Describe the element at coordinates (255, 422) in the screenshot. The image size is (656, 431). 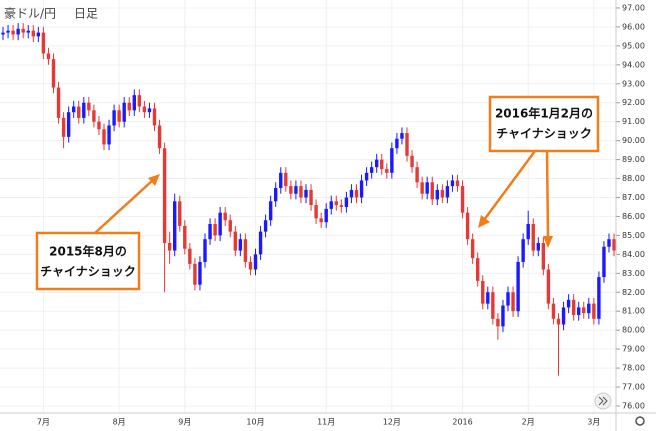
I see `x-tick-label: 10月` at that location.